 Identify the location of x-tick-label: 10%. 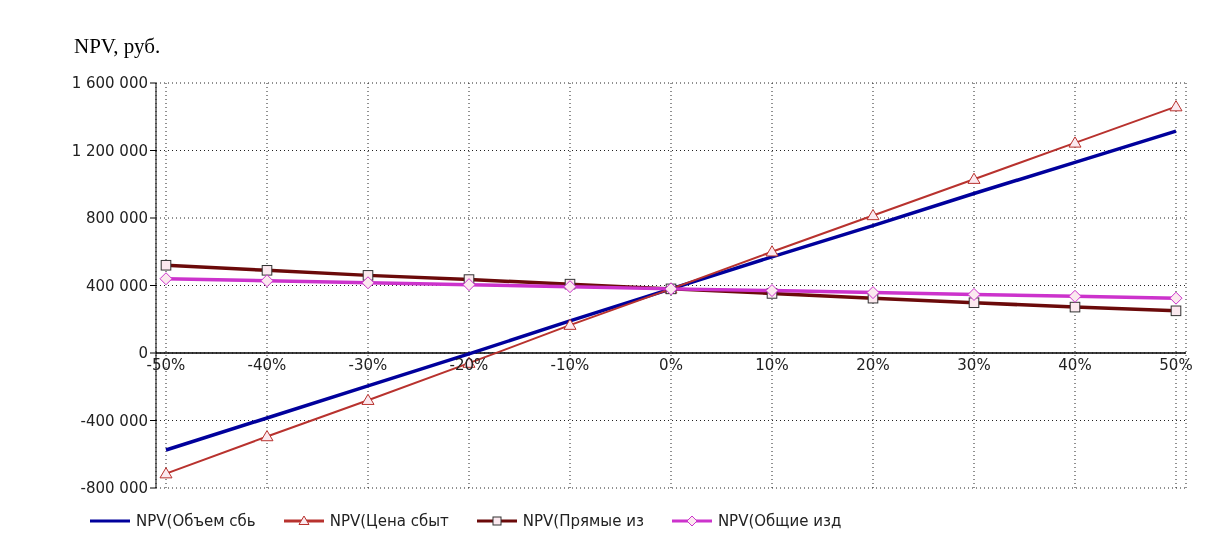
(772, 364).